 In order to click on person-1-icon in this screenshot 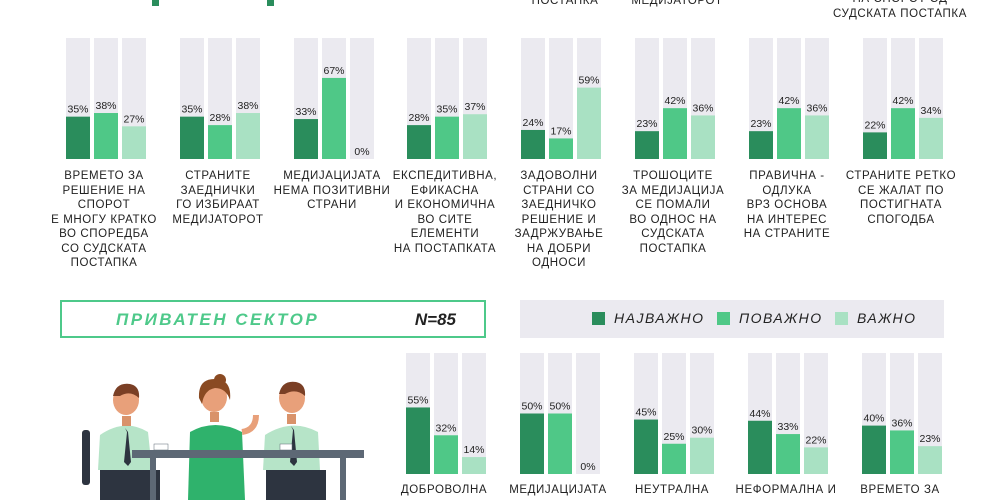, I will do `click(129, 441)`.